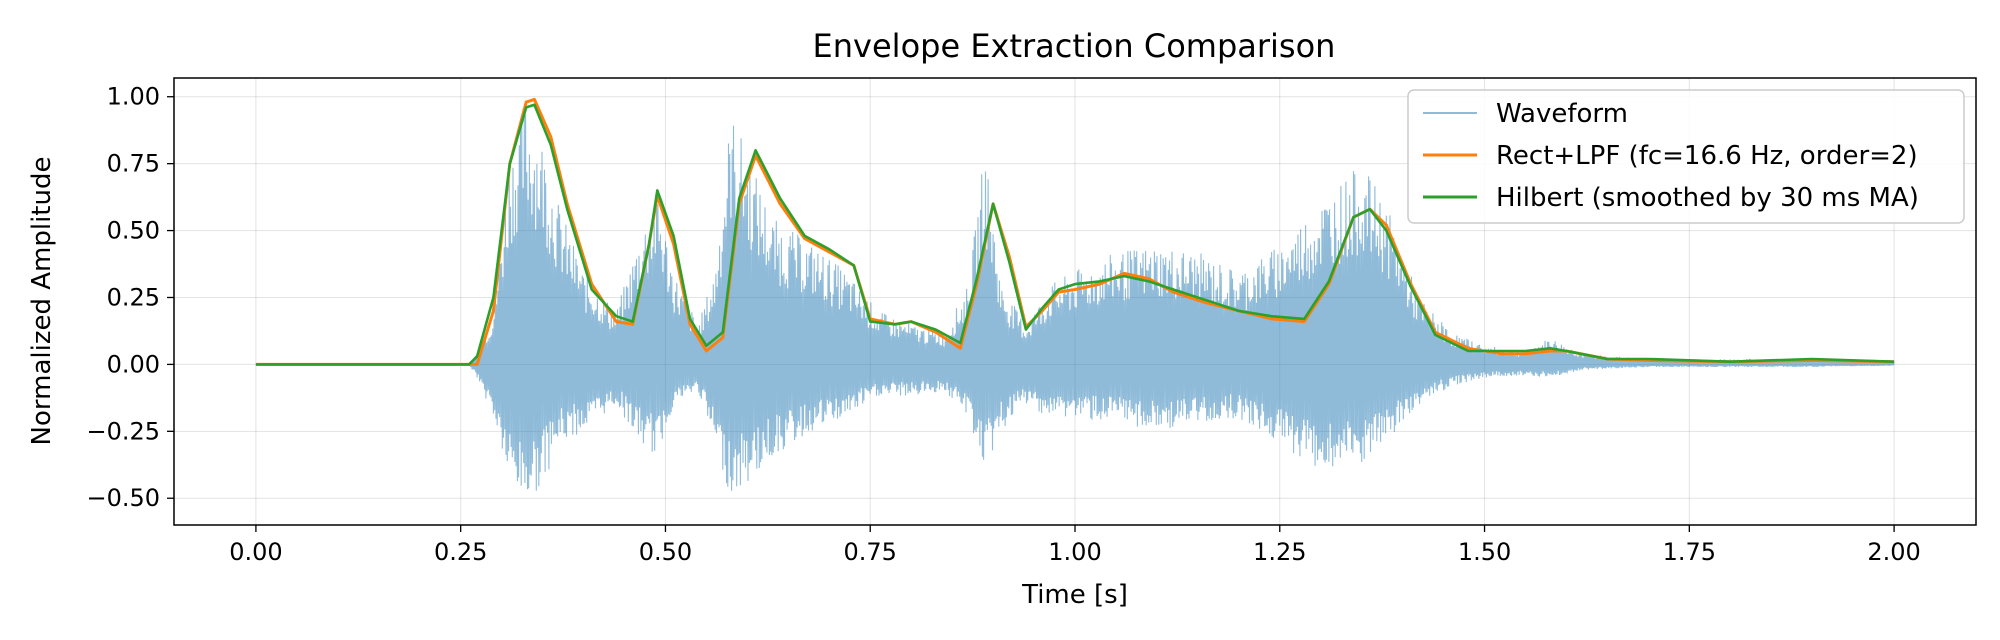 The image size is (2000, 640). Describe the element at coordinates (1562, 114) in the screenshot. I see `legend-label-waveform: Waveform` at that location.